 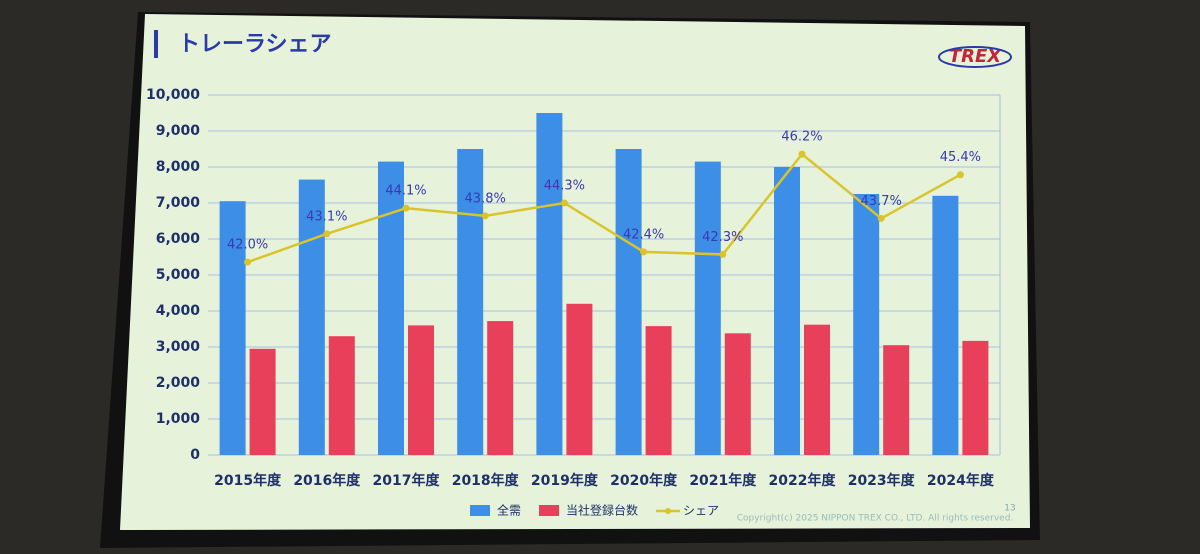 I want to click on x-tick-label: 2024年度, so click(x=961, y=480).